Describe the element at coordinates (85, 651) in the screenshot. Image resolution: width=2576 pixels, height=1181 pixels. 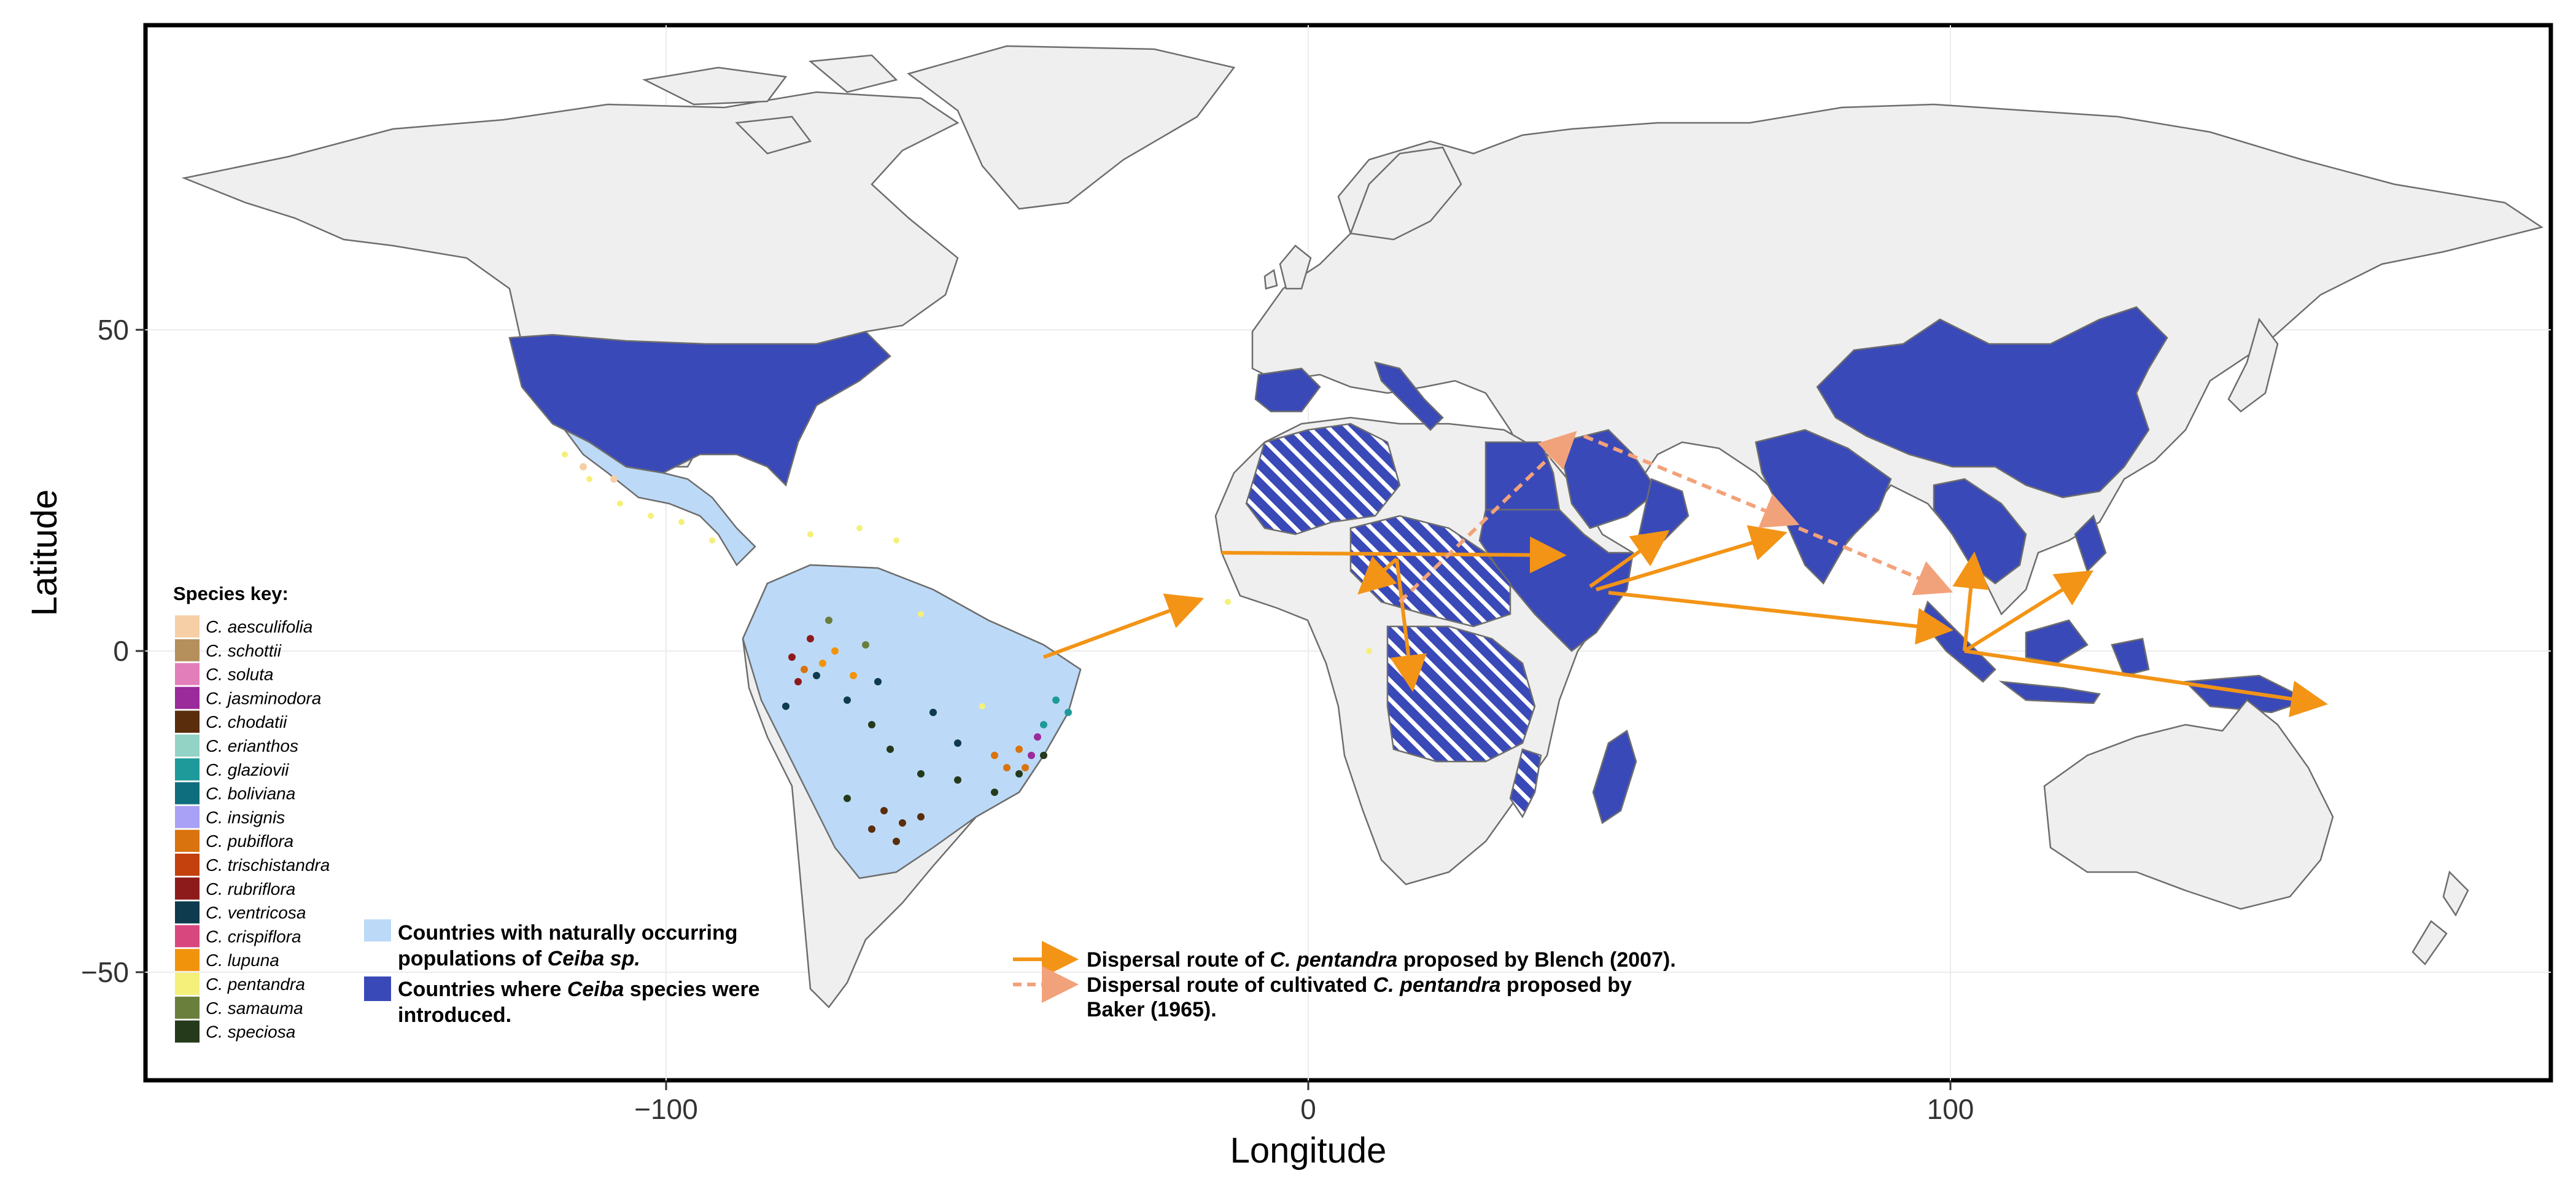
I see `y-axis: 50 0 −50 Latitude` at that location.